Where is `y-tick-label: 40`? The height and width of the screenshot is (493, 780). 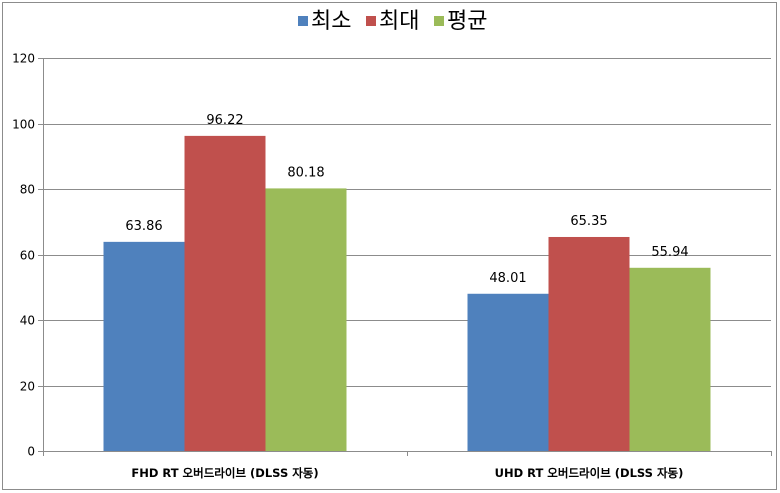 y-tick-label: 40 is located at coordinates (27, 321).